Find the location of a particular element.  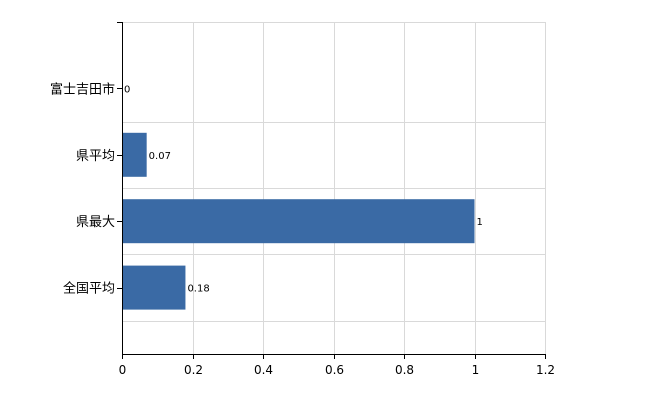

category-label: 県最大 is located at coordinates (95, 222).